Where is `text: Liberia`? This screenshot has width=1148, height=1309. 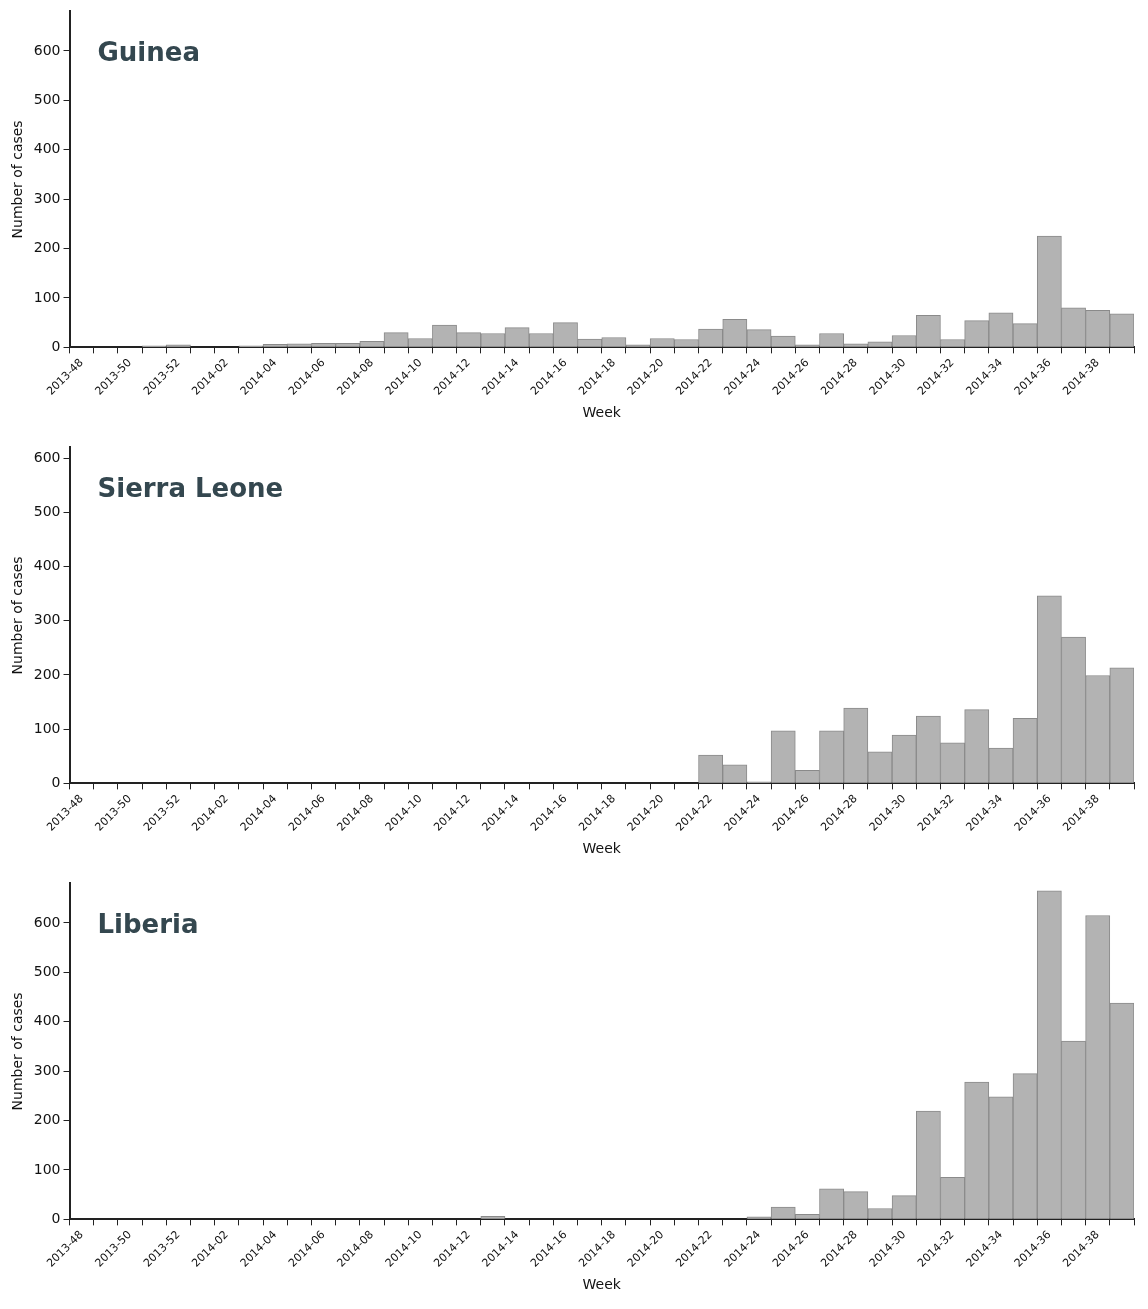 text: Liberia is located at coordinates (148, 924).